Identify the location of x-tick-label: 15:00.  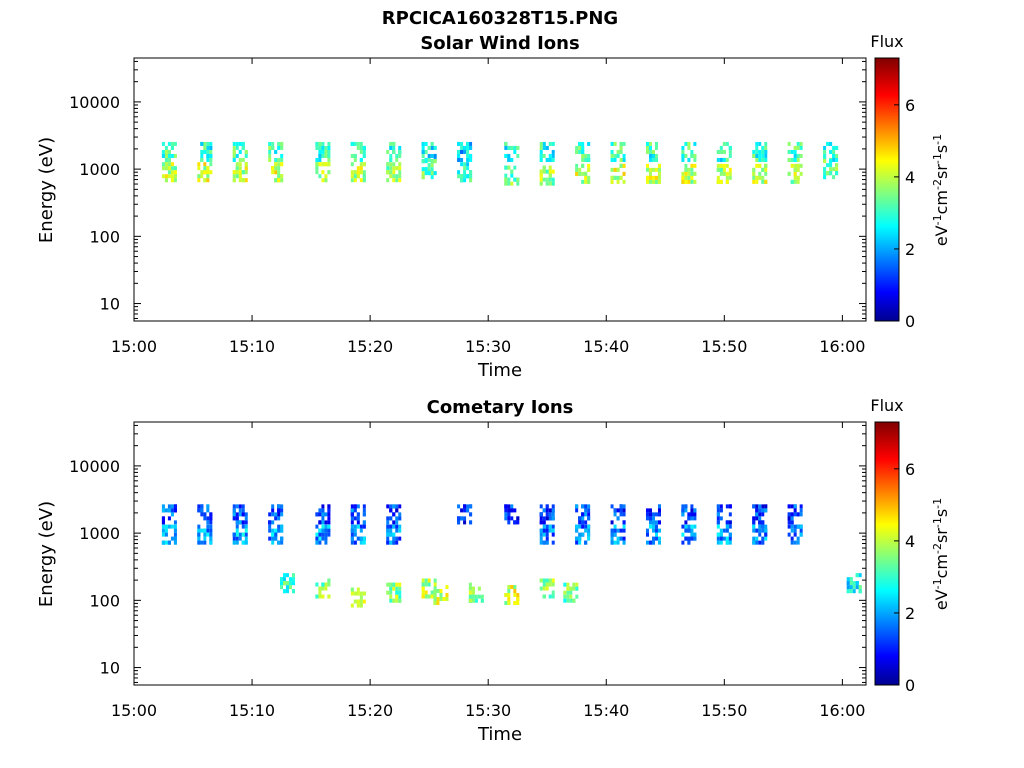
(134, 710).